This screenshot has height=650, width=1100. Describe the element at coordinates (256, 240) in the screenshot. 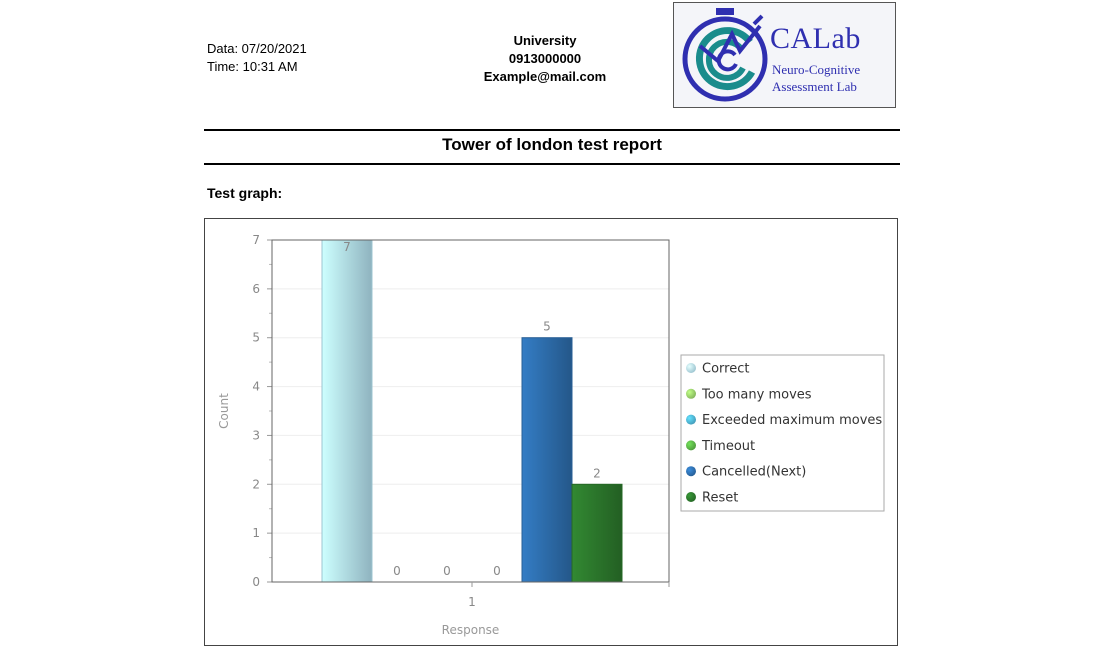

I see `y-tick-label: 7` at that location.